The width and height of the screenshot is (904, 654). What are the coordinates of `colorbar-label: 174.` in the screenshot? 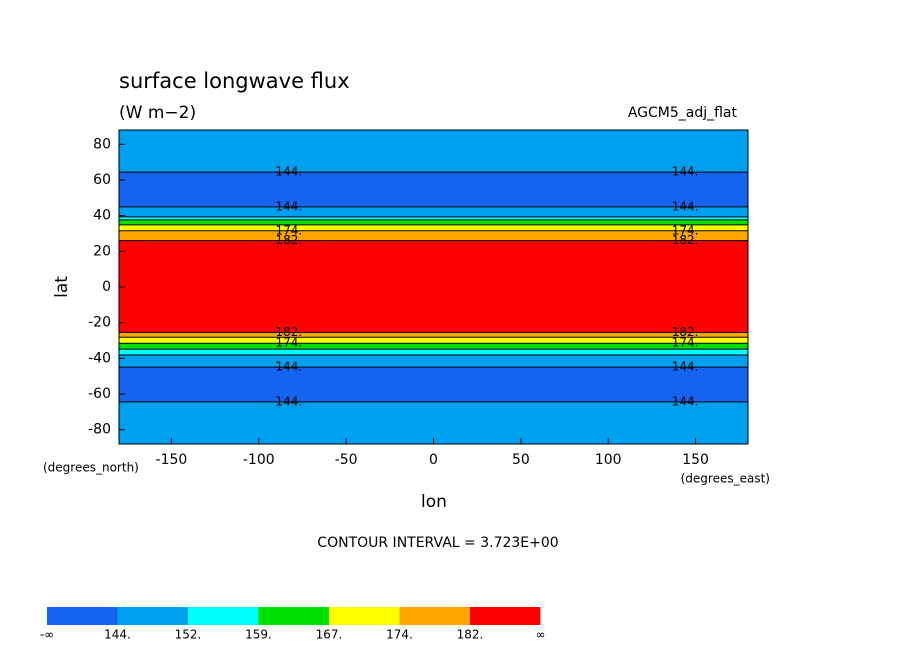 It's located at (399, 635).